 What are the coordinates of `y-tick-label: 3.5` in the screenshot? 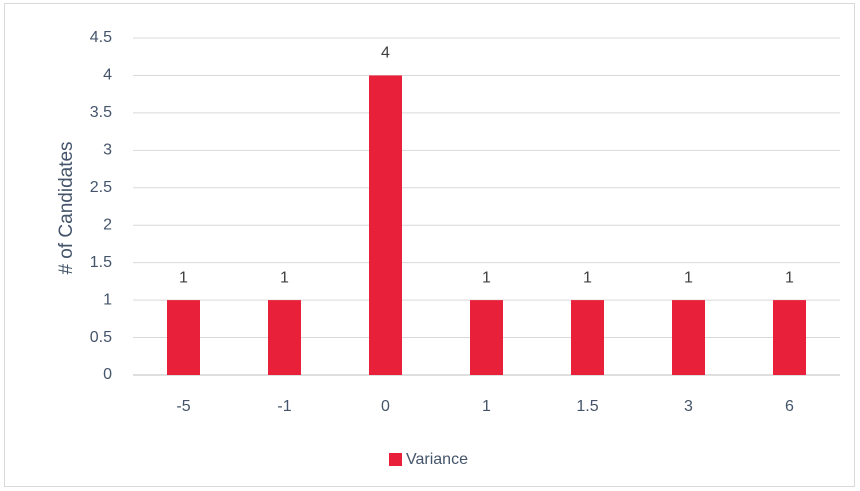 It's located at (101, 112).